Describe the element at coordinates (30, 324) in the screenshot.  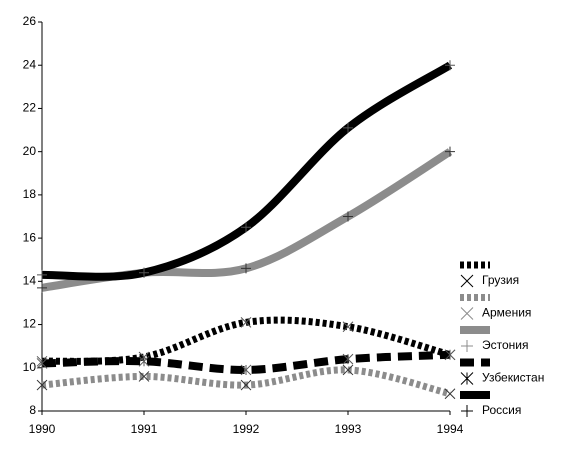
I see `y-tick-label: 12` at that location.